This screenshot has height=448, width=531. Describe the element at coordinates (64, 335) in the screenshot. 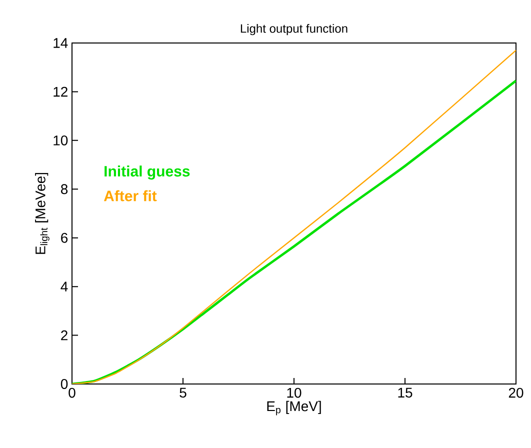

I see `y-tick-label: 2` at that location.